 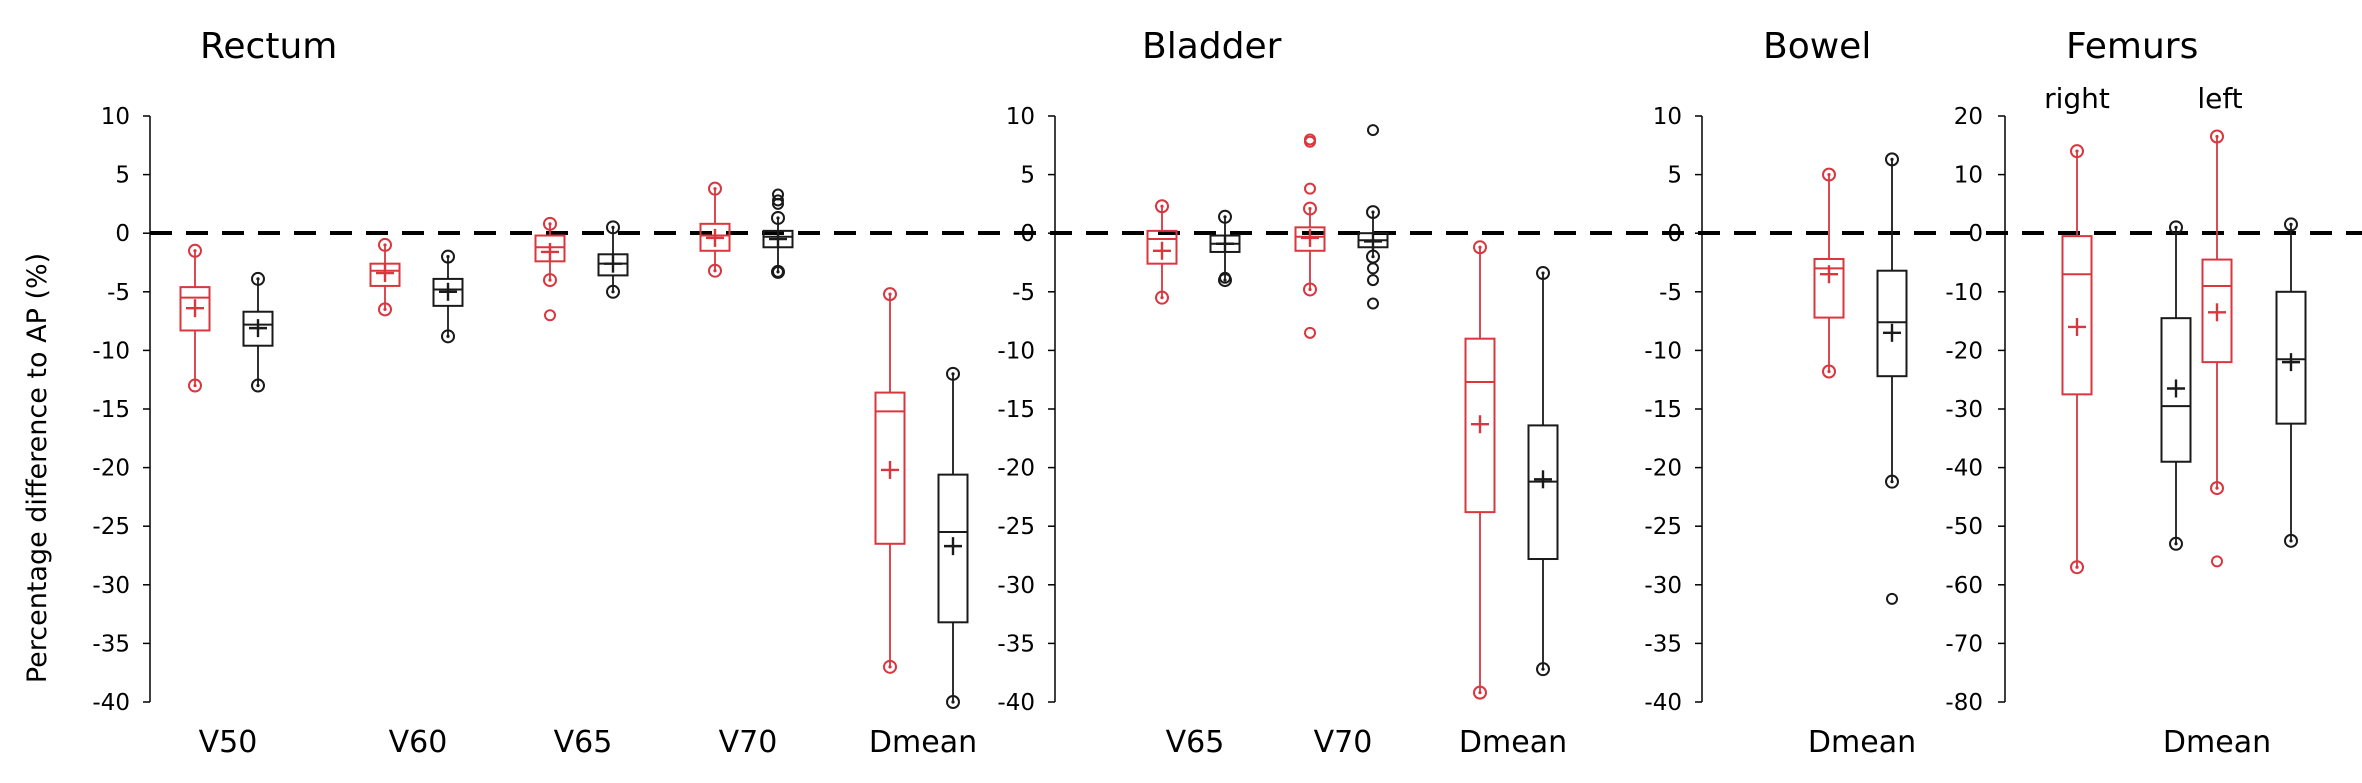 What do you see at coordinates (37, 468) in the screenshot?
I see `y-axis-label: Percentage difference to AP (%)` at bounding box center [37, 468].